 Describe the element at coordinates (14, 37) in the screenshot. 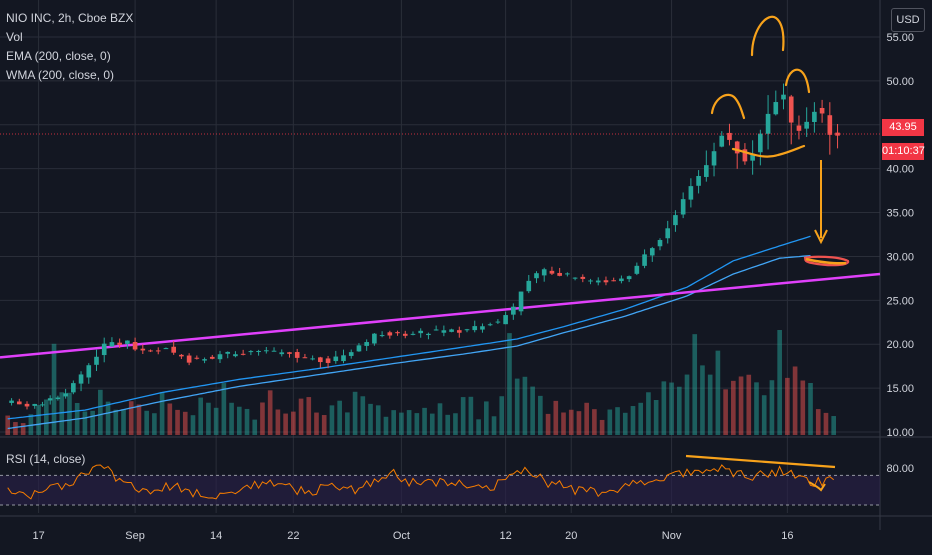

I see `legend-volume: Vol` at that location.